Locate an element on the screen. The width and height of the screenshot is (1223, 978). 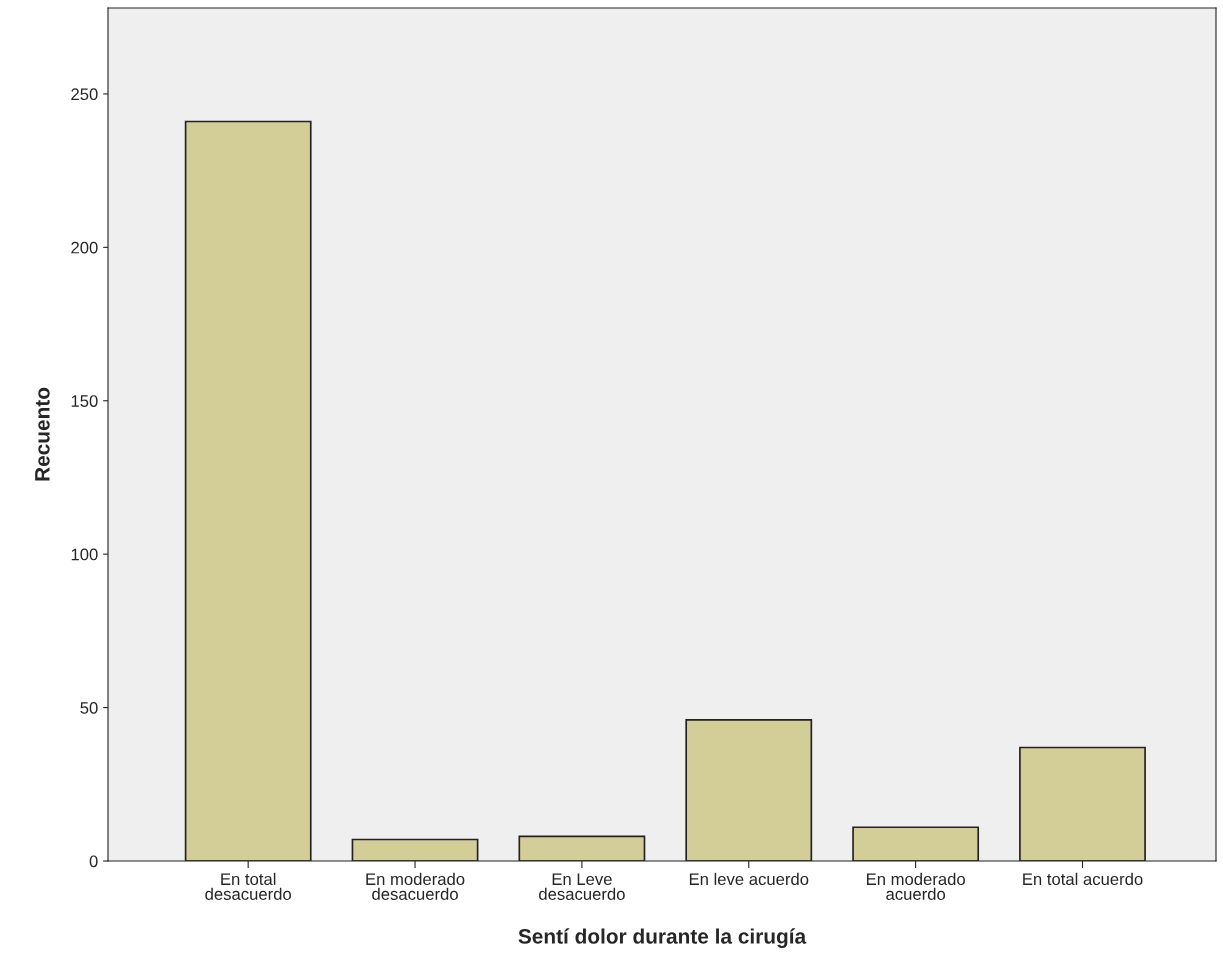
y-tick-label: 150 is located at coordinates (84, 401).